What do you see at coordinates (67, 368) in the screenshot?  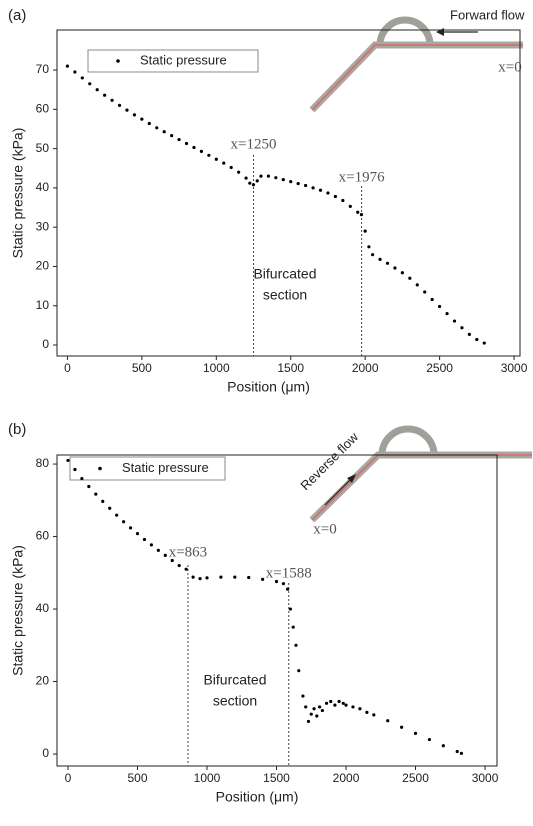 I see `x-tick-label: 0` at bounding box center [67, 368].